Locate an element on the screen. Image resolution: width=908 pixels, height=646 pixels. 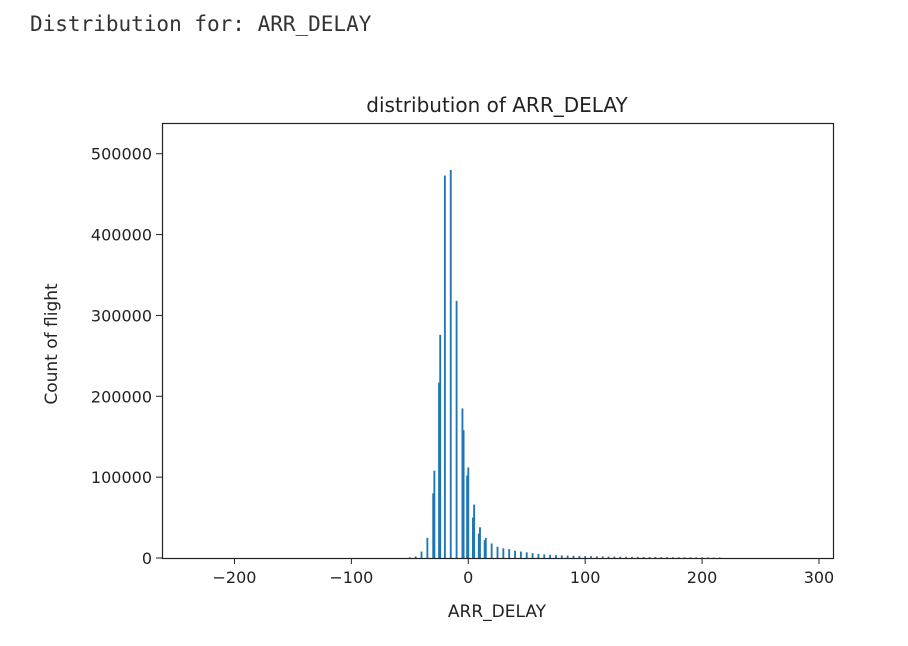
y-ticks: 0 100000 200000 300000 400000 500000 is located at coordinates (126, 356).